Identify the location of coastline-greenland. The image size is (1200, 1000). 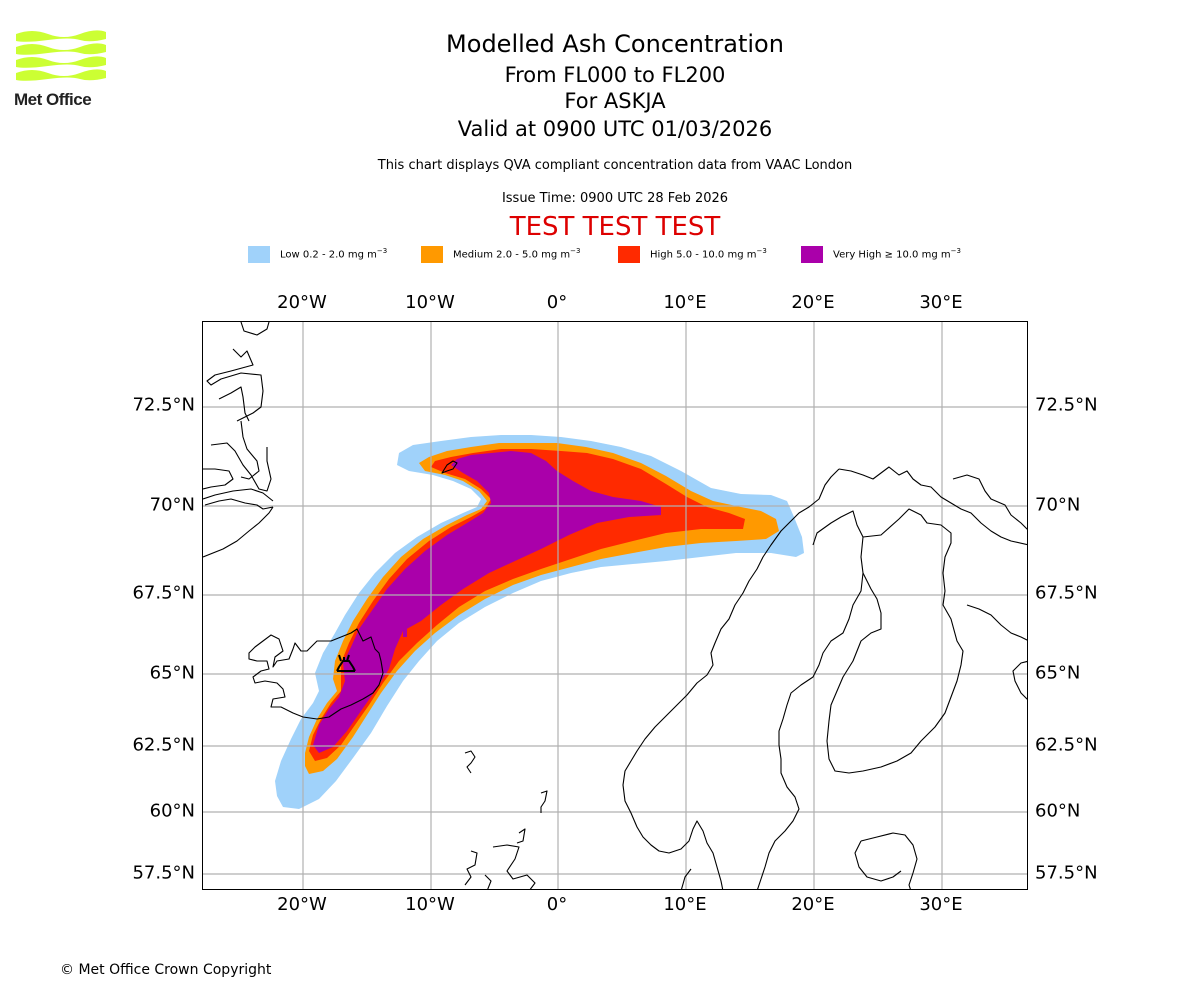
(238, 440).